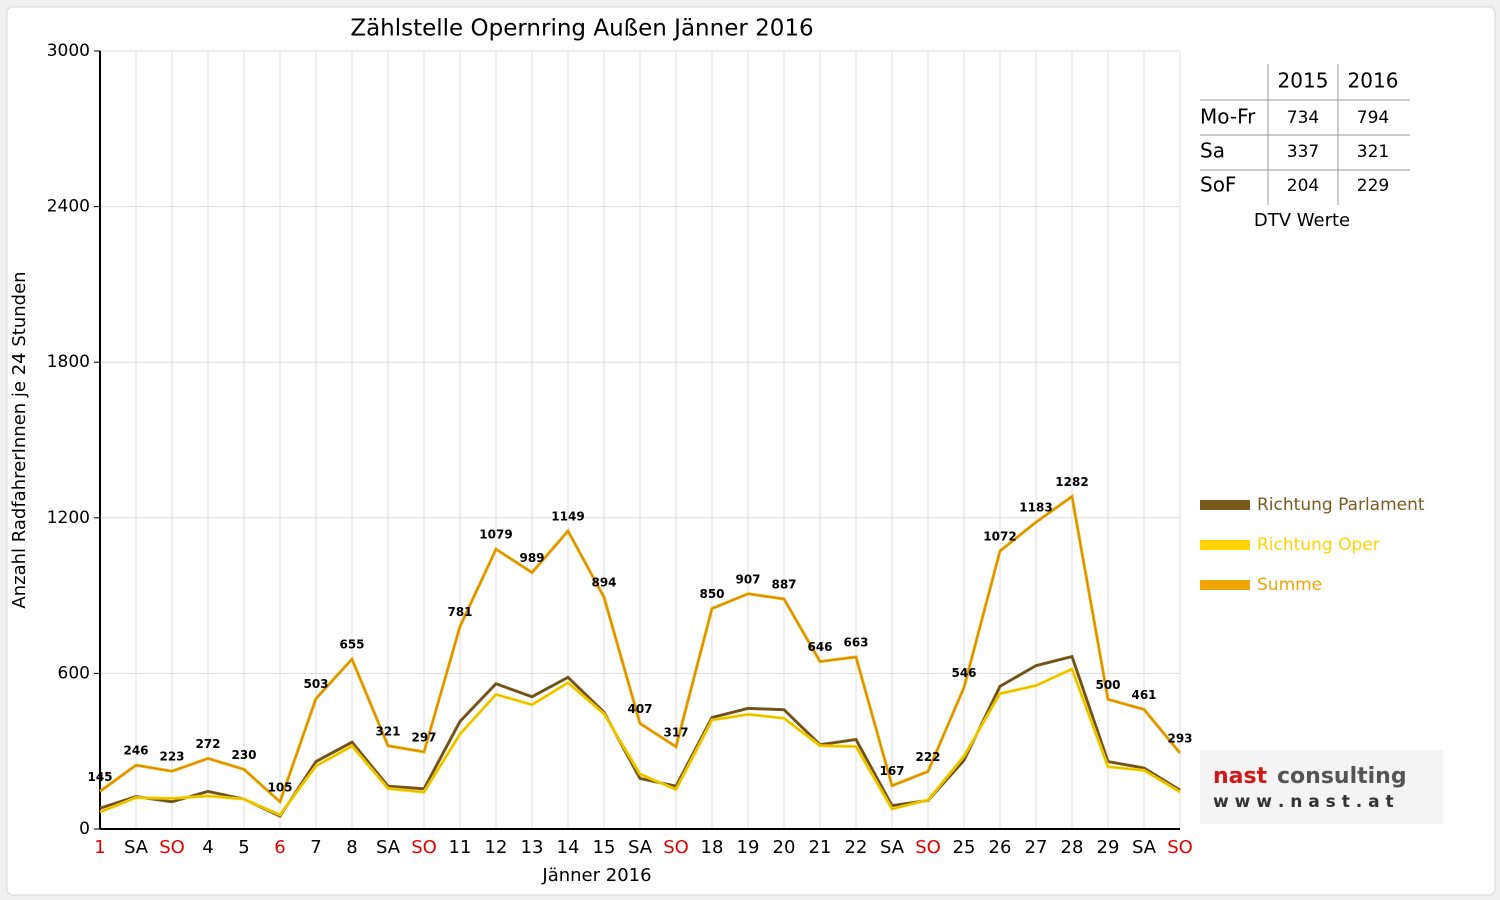 This screenshot has height=900, width=1500. Describe the element at coordinates (675, 732) in the screenshot. I see `data-label: 317` at that location.